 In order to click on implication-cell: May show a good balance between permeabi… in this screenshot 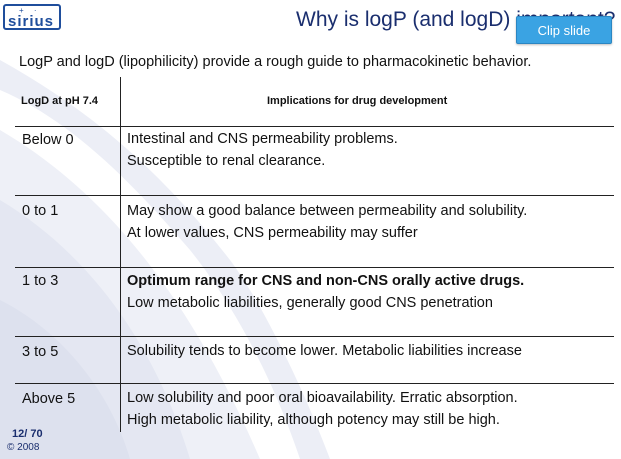, I will do `click(327, 222)`.